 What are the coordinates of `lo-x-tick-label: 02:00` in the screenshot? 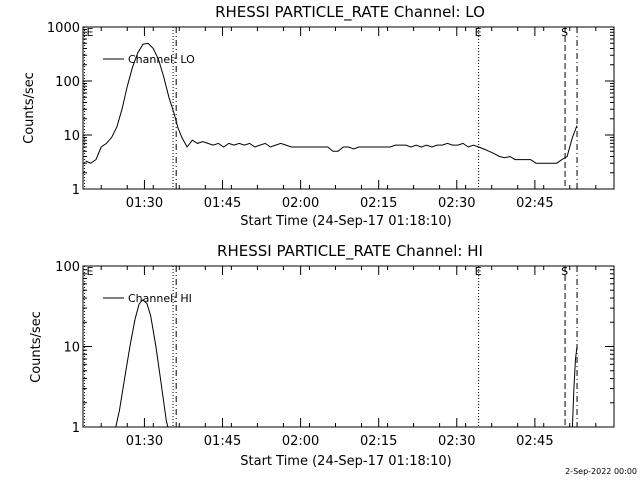 It's located at (300, 203).